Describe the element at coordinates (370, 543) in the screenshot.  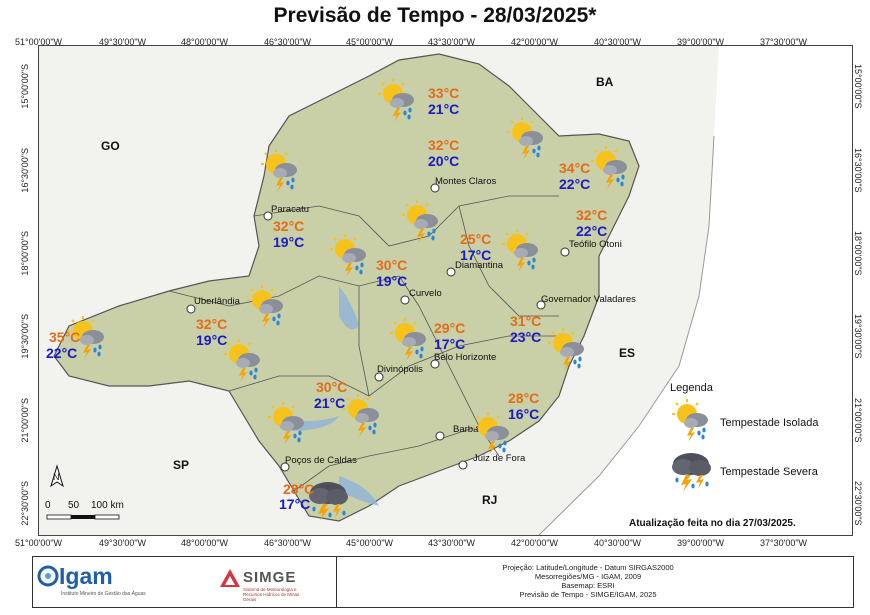
I see `lon-tick-bottom: 45°00'00"W` at that location.